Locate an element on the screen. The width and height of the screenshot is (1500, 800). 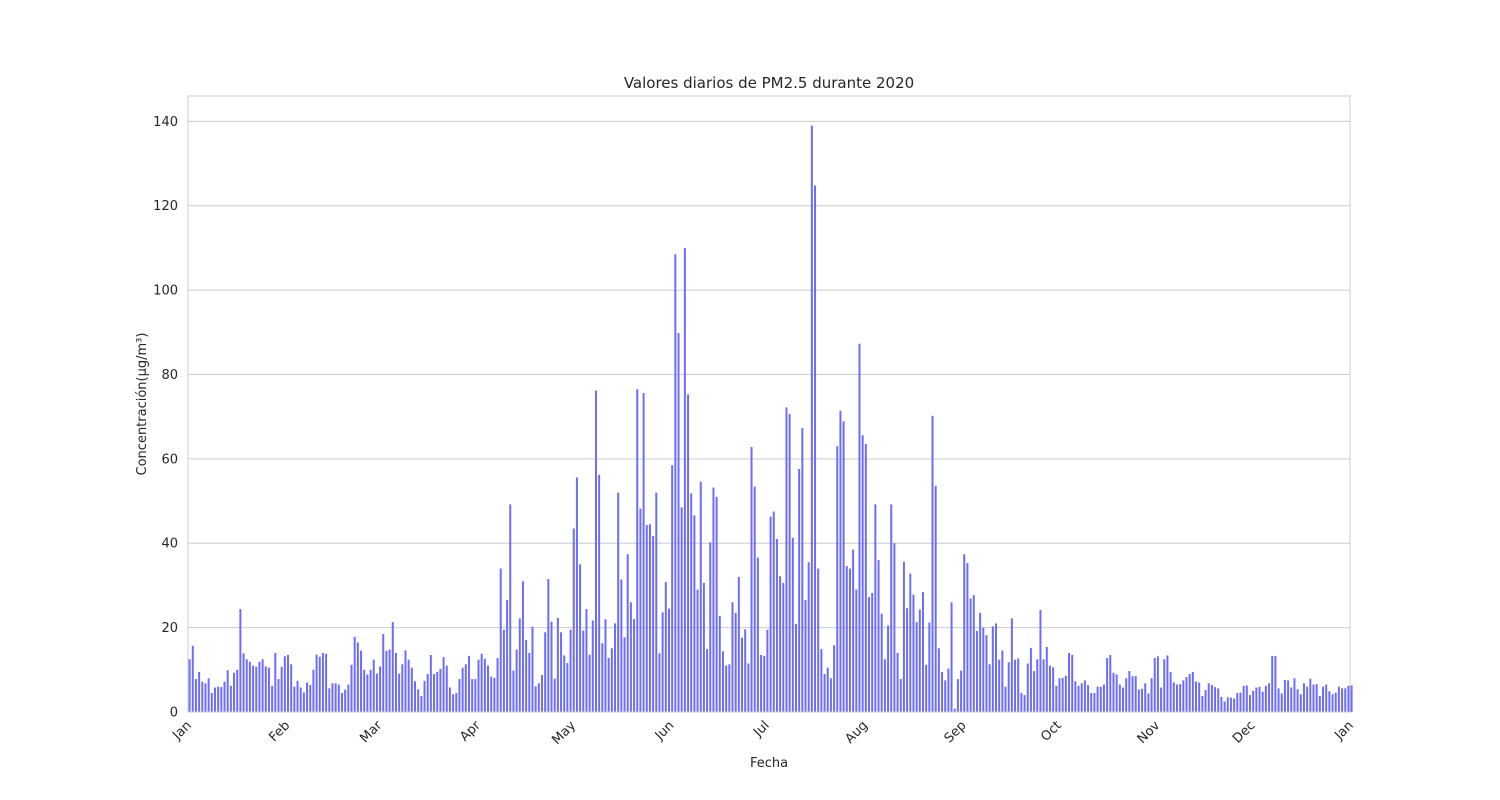
y-tick-label: 100 is located at coordinates (165, 291).